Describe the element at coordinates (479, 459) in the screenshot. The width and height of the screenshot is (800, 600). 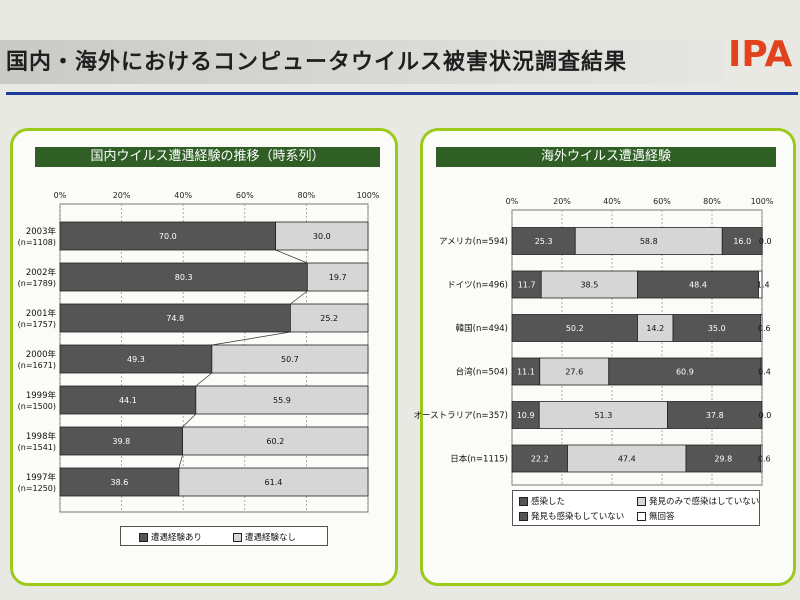
I see `overseas-category-label: 日本(n=1115)` at that location.